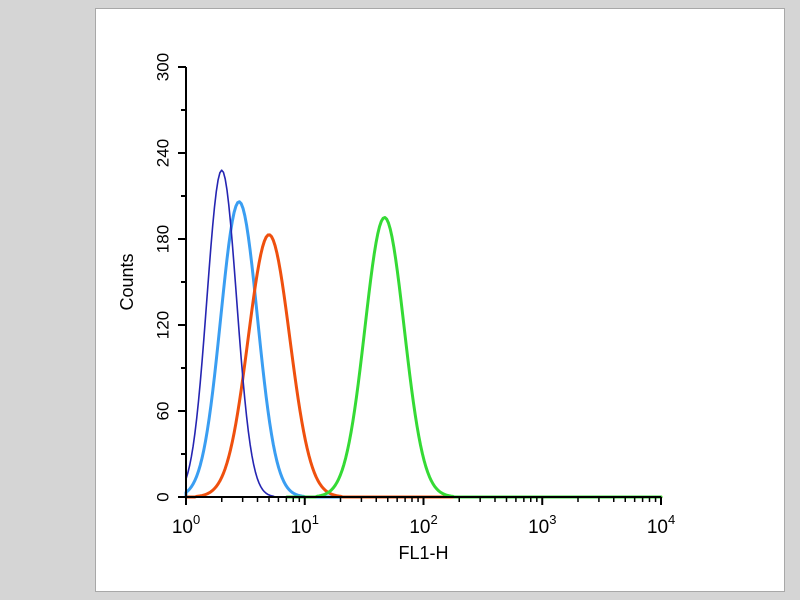  Describe the element at coordinates (162, 67) in the screenshot. I see `y-tick-label: 300` at that location.